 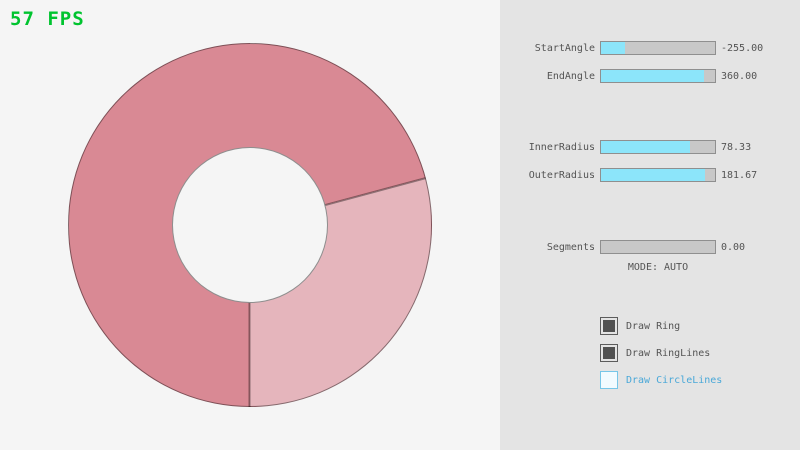 What do you see at coordinates (613, 48) in the screenshot?
I see `startangle-slider-fill` at bounding box center [613, 48].